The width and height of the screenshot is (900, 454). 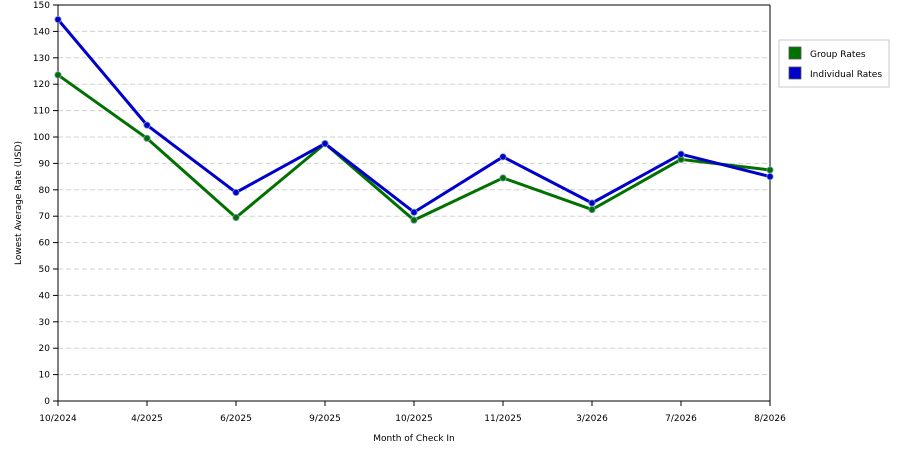 What do you see at coordinates (41, 204) in the screenshot?
I see `y-tick-labels: 0 10 20 30 40 50 60 70 80 90 100 110 120 130 140 150` at bounding box center [41, 204].